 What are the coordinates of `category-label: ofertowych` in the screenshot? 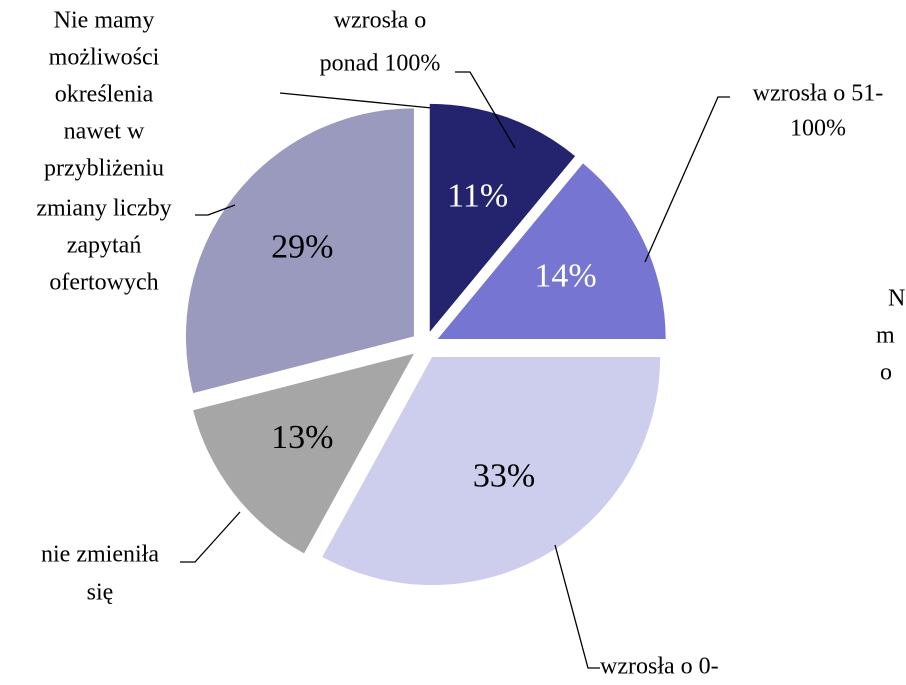 It's located at (103, 283).